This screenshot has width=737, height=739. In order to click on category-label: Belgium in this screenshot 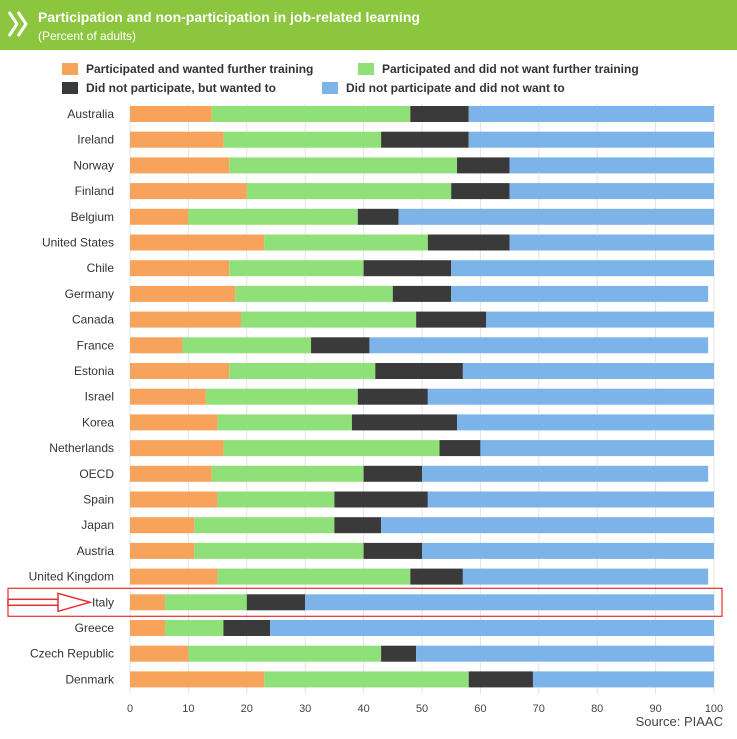, I will do `click(92, 217)`.